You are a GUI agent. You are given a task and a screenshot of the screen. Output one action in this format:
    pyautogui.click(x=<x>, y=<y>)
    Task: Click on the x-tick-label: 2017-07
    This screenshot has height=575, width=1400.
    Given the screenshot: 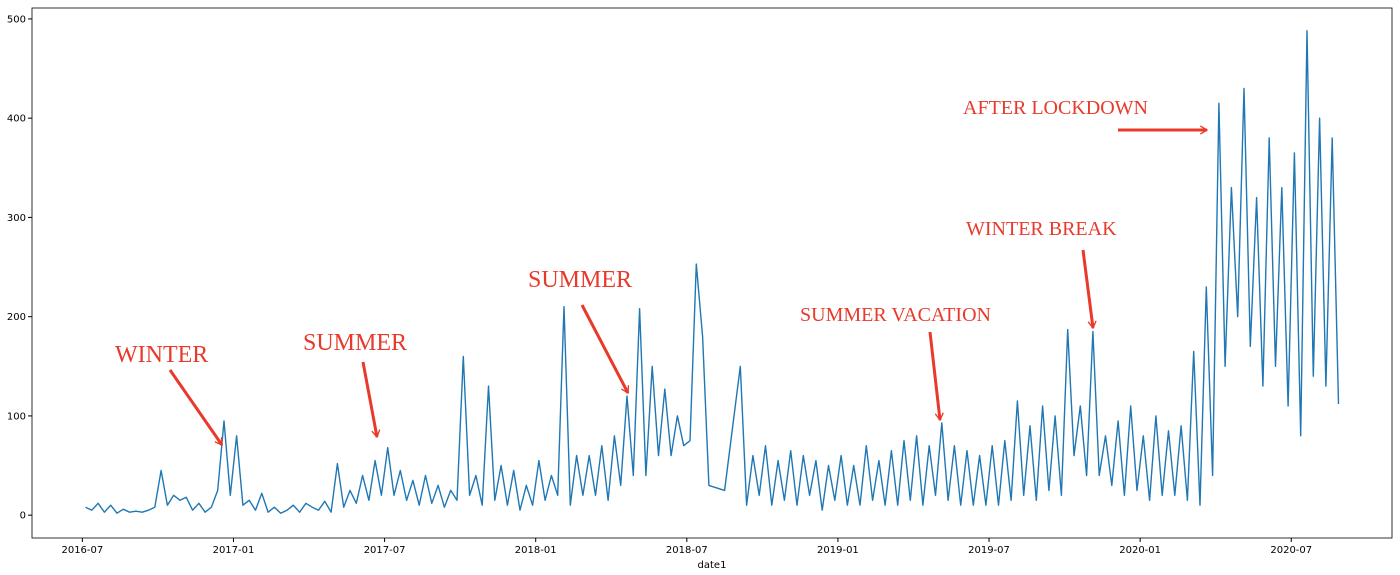 What is the action you would take?
    pyautogui.click(x=385, y=550)
    